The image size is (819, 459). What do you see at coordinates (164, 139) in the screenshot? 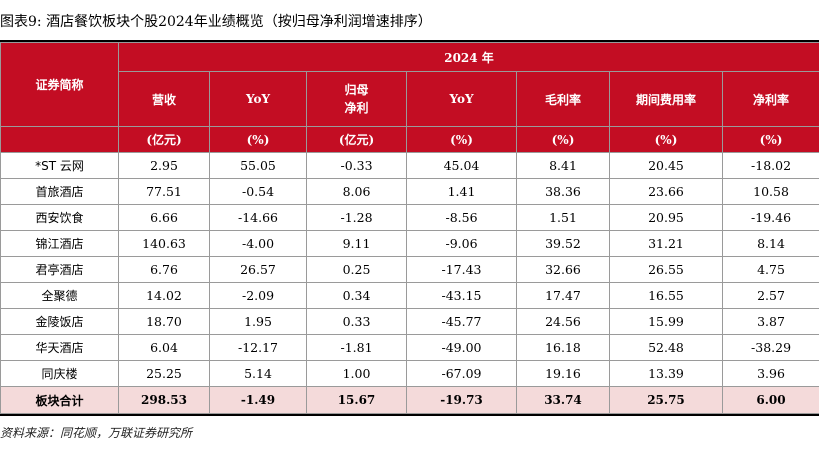
I see `unit-revenue: (亿元)` at bounding box center [164, 139].